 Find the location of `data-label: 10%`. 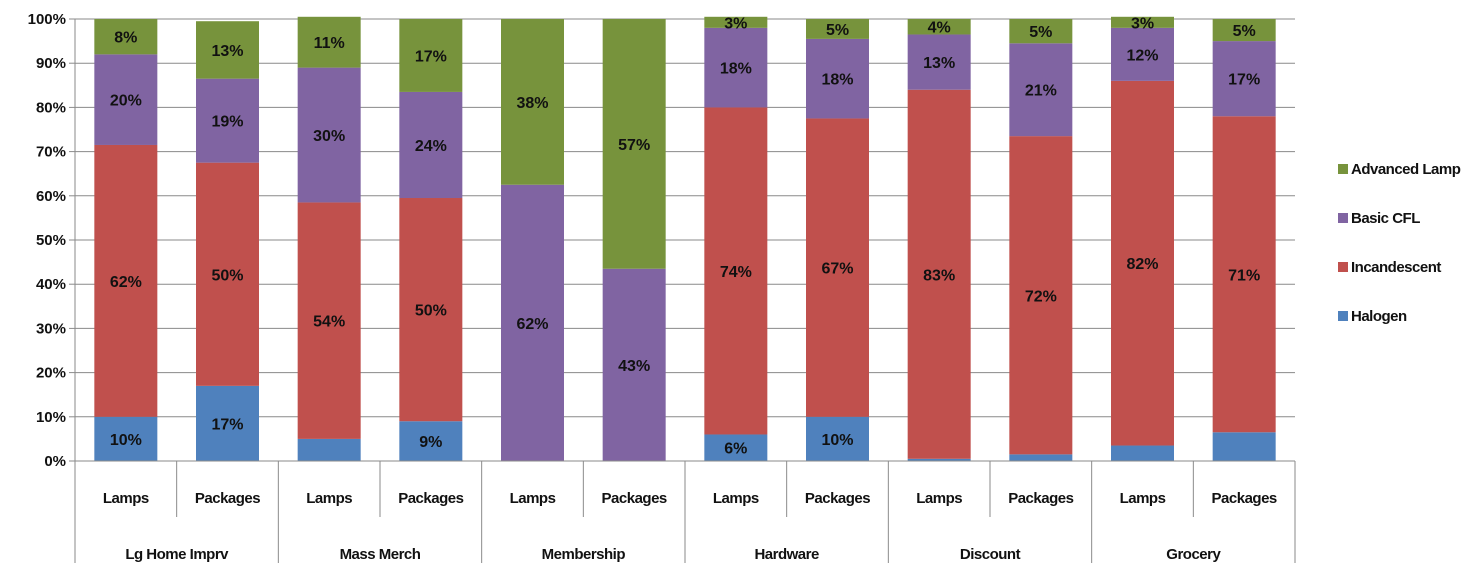

data-label: 10% is located at coordinates (126, 440).